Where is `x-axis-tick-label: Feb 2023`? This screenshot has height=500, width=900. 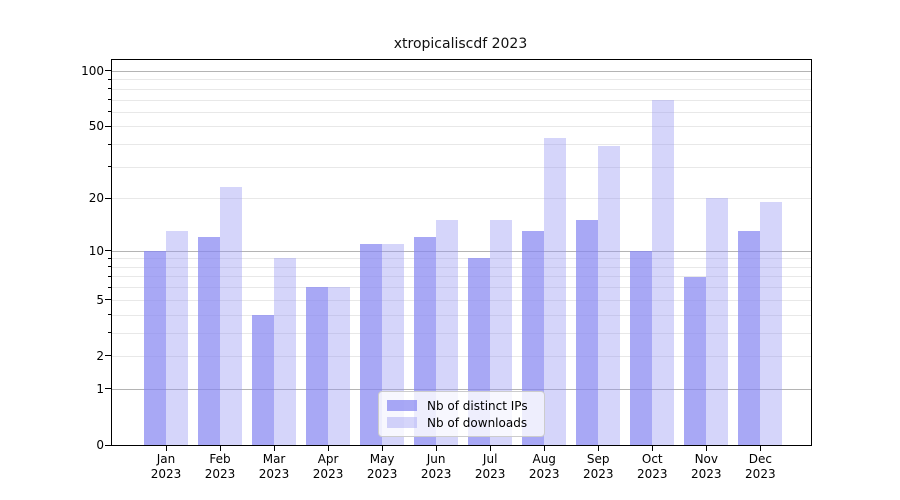
x-axis-tick-label: Feb 2023 is located at coordinates (220, 467).